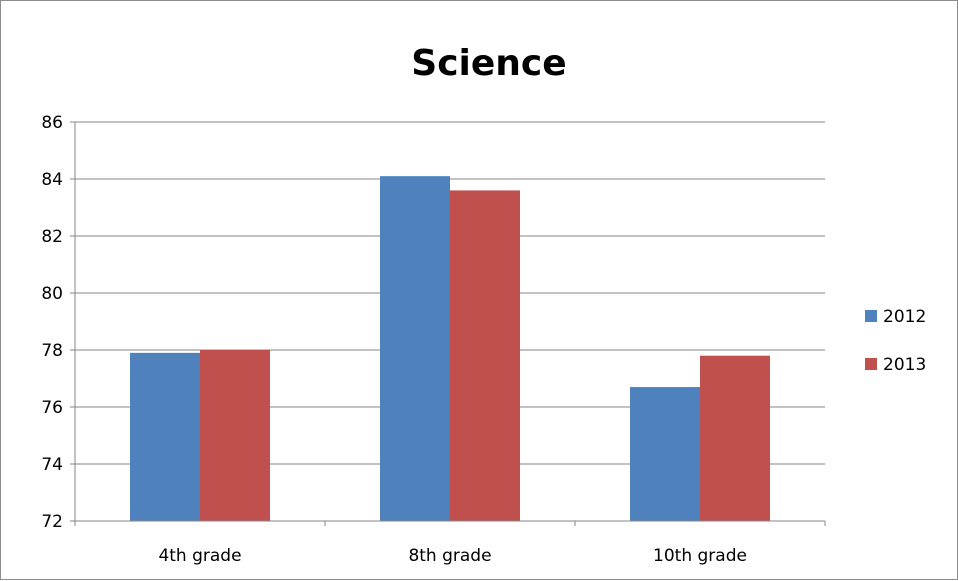 Image resolution: width=958 pixels, height=581 pixels. I want to click on chart-title: Science, so click(488, 63).